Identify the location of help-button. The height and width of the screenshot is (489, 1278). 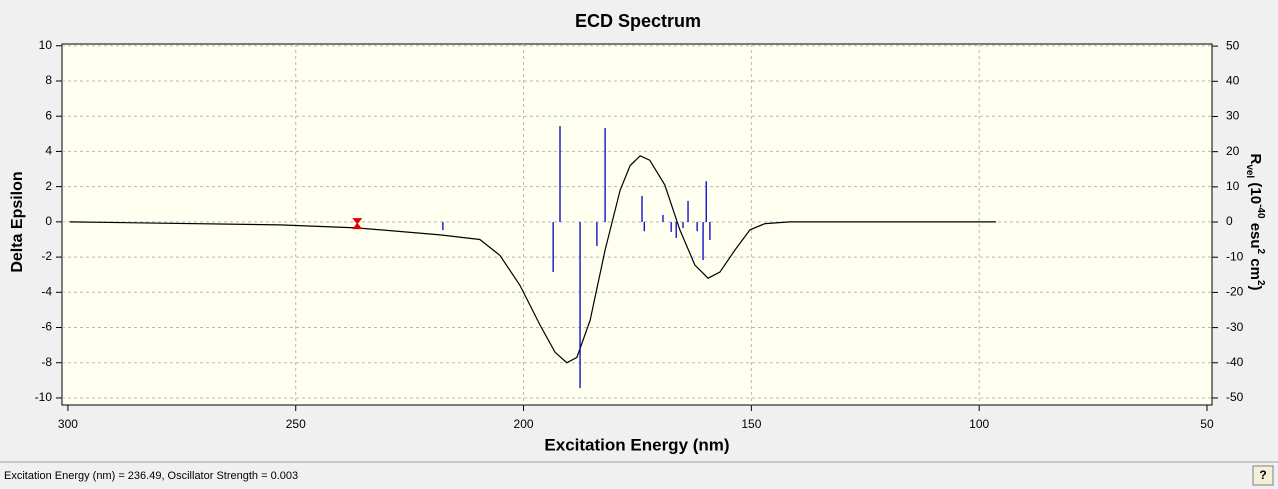
(1263, 475).